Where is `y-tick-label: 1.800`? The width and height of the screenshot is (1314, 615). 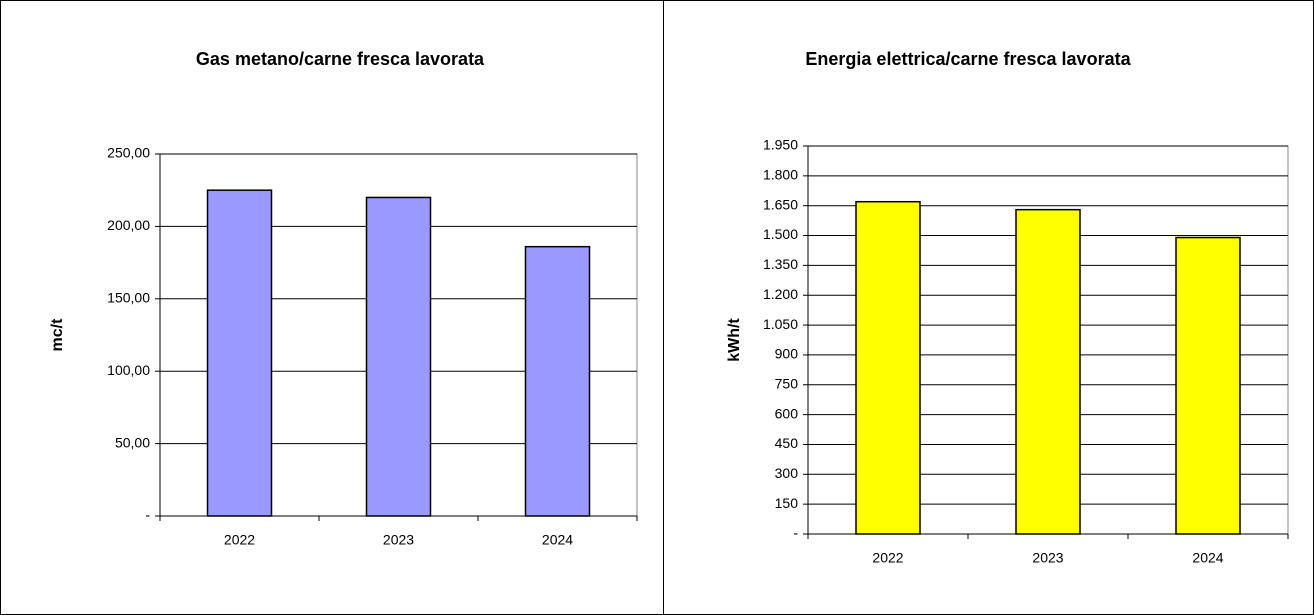 y-tick-label: 1.800 is located at coordinates (780, 175).